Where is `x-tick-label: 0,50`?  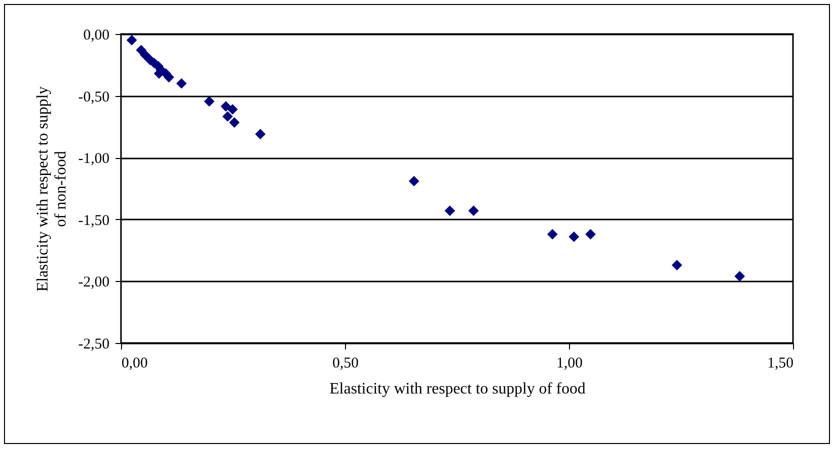
x-tick-label: 0,50 is located at coordinates (345, 364).